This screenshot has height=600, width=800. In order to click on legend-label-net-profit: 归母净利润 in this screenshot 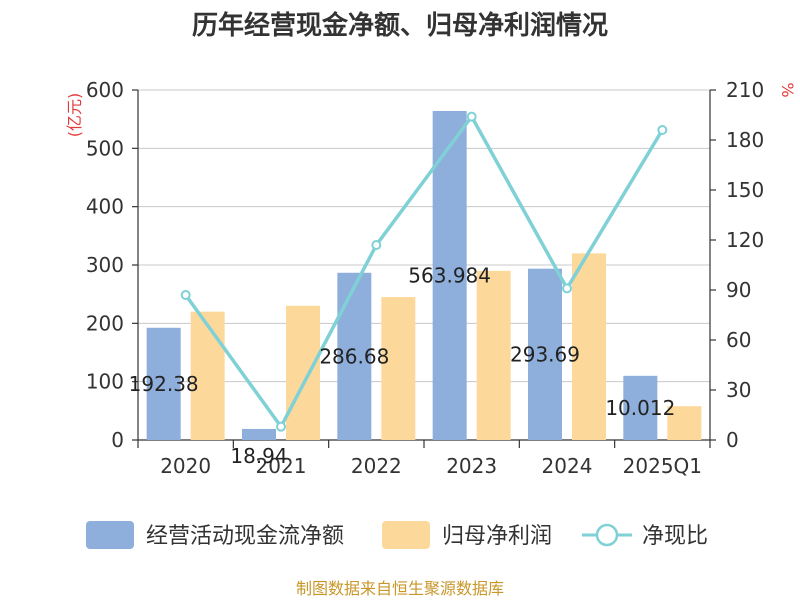, I will do `click(497, 536)`.